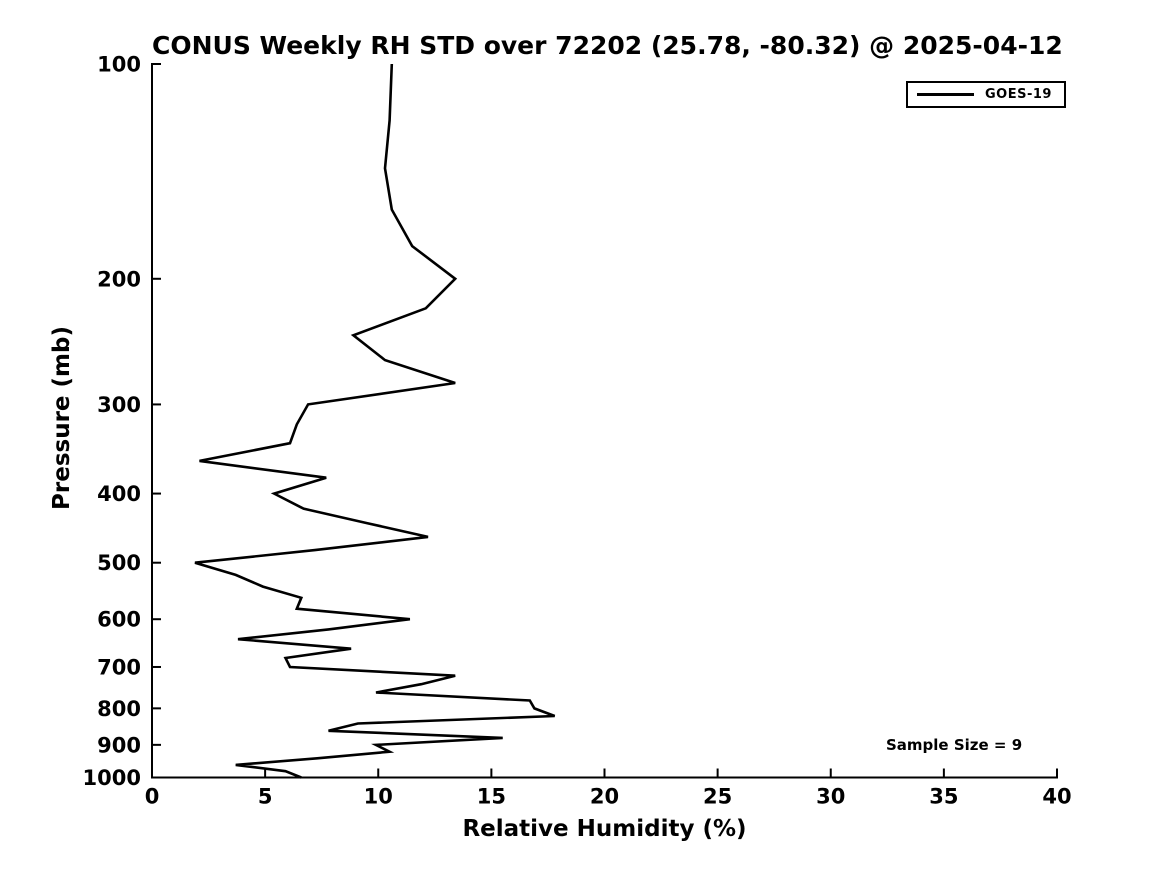 This screenshot has height=875, width=1167. What do you see at coordinates (119, 65) in the screenshot?
I see `y-tick-label: 100` at bounding box center [119, 65].